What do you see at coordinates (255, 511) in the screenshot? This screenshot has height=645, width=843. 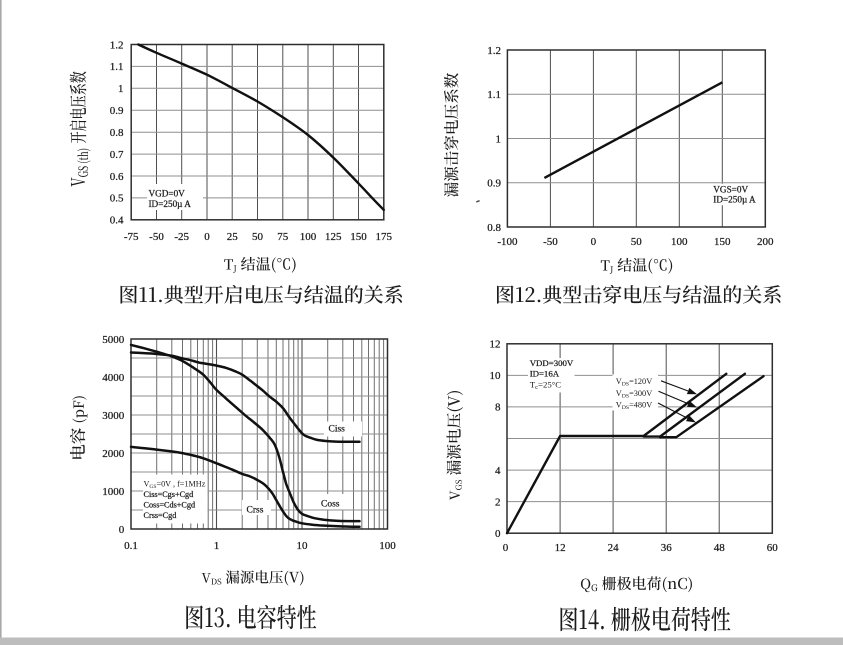 I see `svg-text: Crss` at bounding box center [255, 511].